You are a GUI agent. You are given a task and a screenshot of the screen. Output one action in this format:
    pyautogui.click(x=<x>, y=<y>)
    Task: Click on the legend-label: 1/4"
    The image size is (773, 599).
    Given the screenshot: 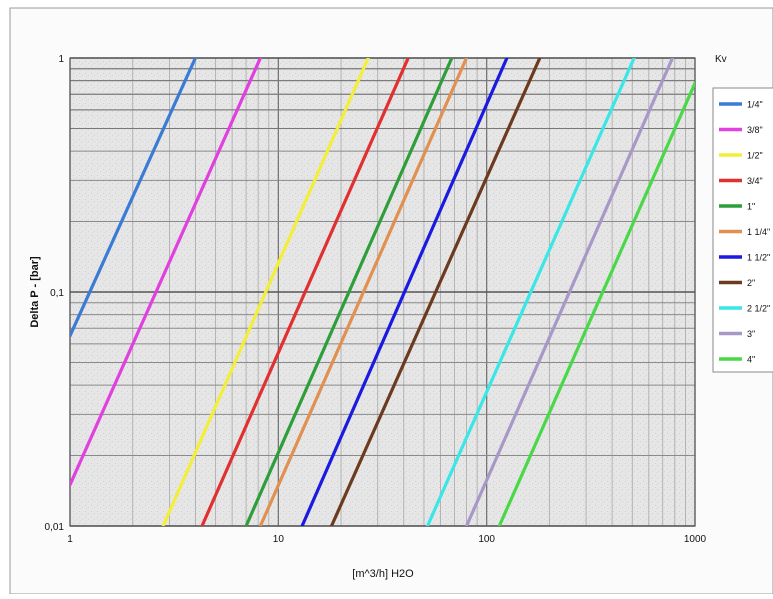 What is the action you would take?
    pyautogui.click(x=755, y=105)
    